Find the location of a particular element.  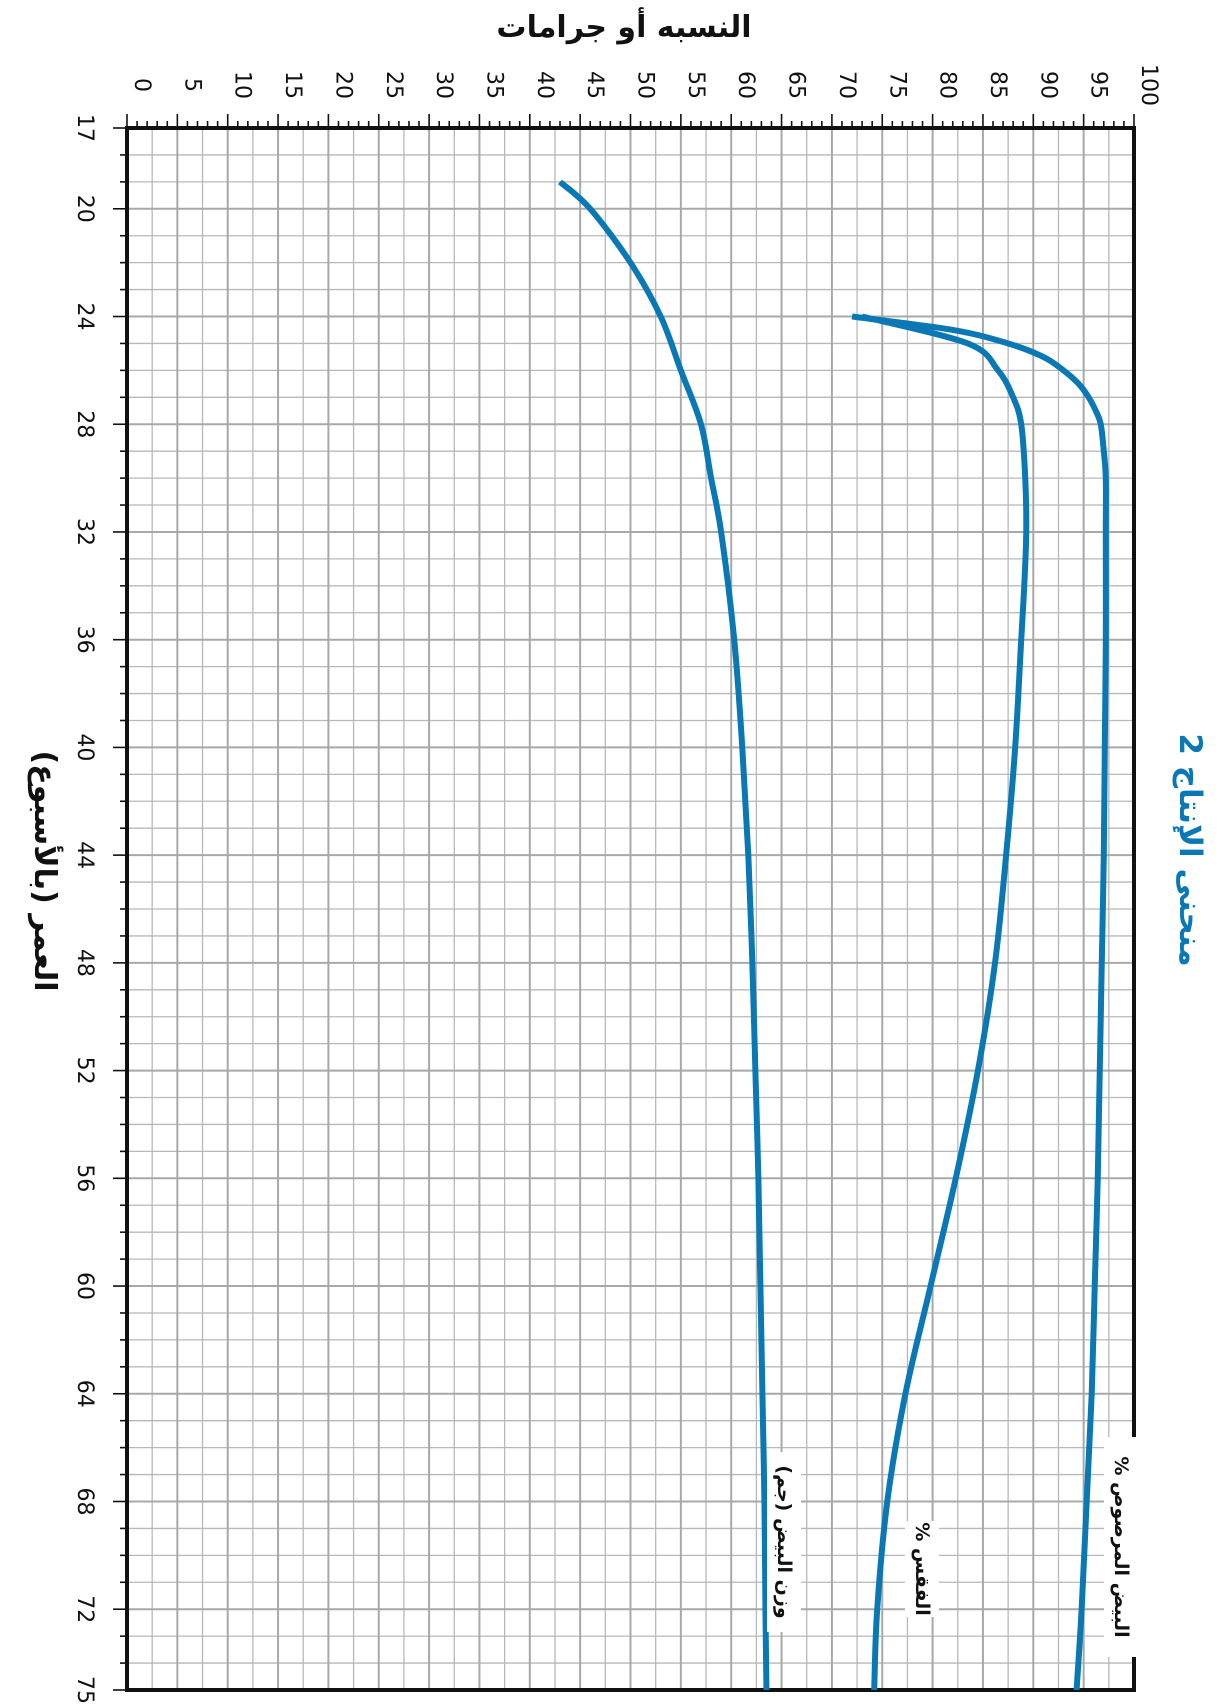

age-tick-label: 48 is located at coordinates (84, 963).